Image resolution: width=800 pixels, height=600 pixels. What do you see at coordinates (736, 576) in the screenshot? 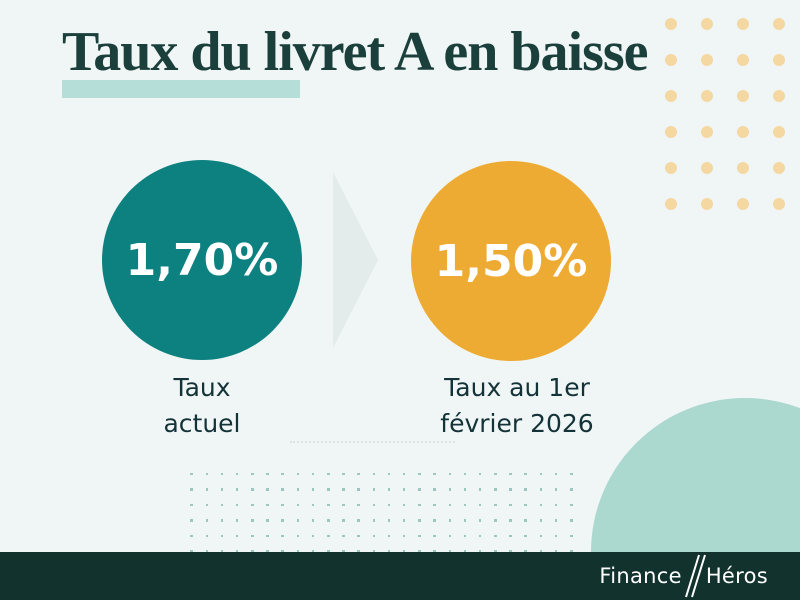
I see `brand-second-word: Héros` at bounding box center [736, 576].